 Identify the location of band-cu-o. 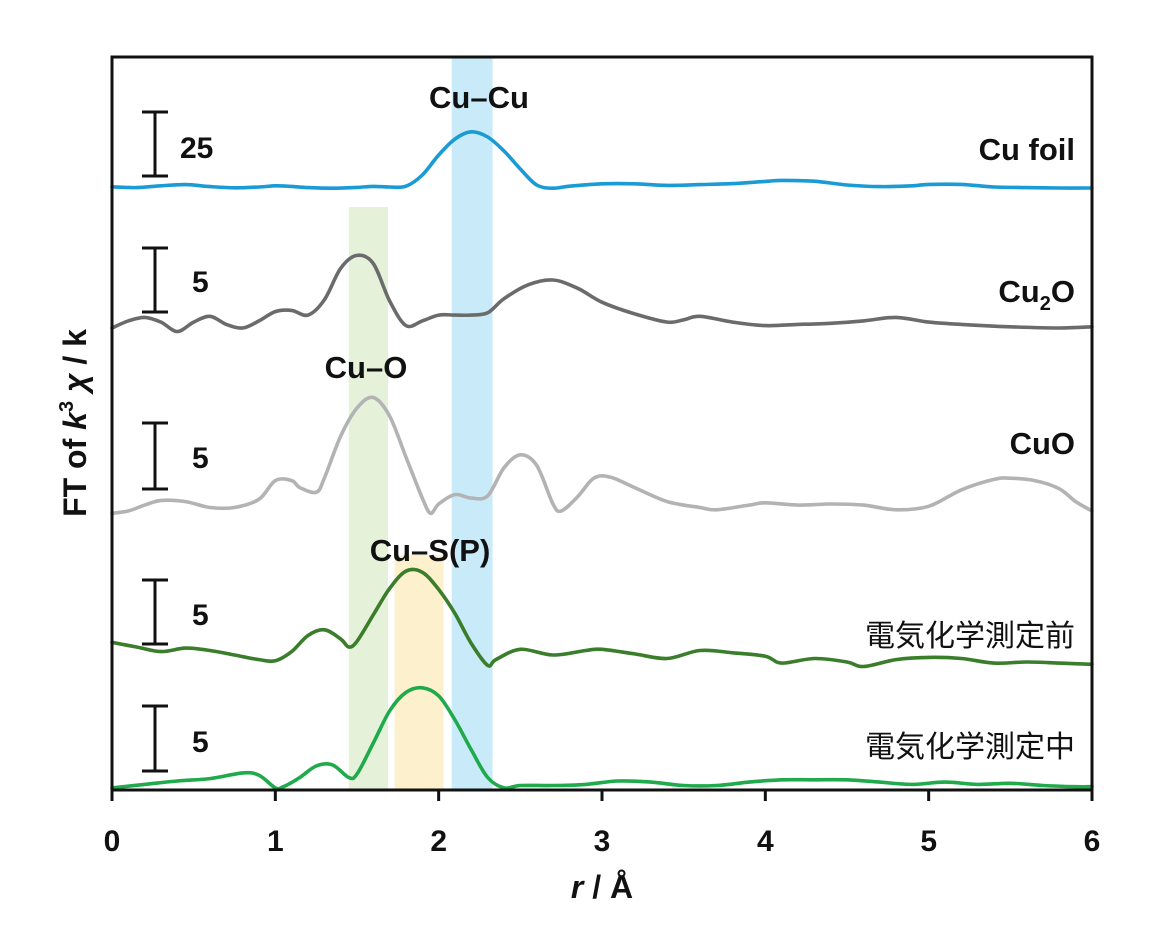
(368, 498).